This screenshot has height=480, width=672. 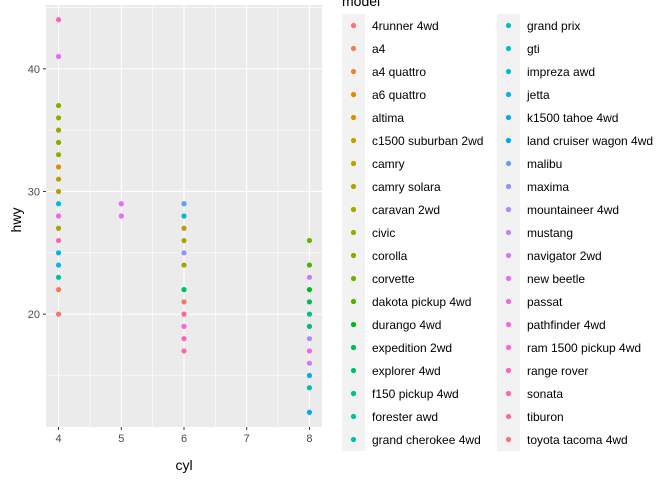 What do you see at coordinates (383, 233) in the screenshot?
I see `legend-label: civic` at bounding box center [383, 233].